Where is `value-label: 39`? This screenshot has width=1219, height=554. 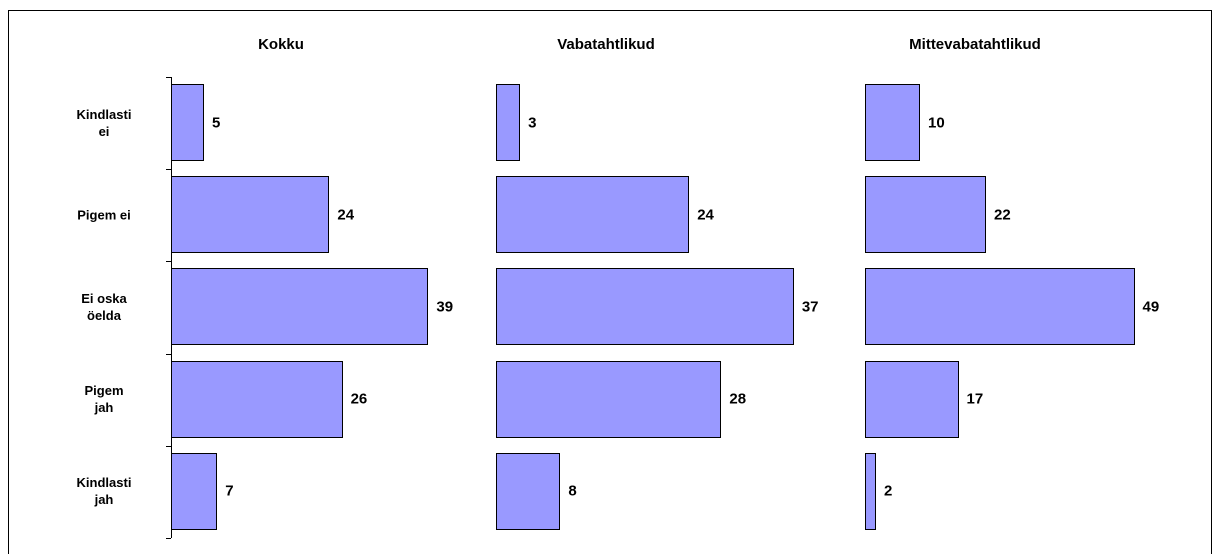
value-label: 39 is located at coordinates (445, 307).